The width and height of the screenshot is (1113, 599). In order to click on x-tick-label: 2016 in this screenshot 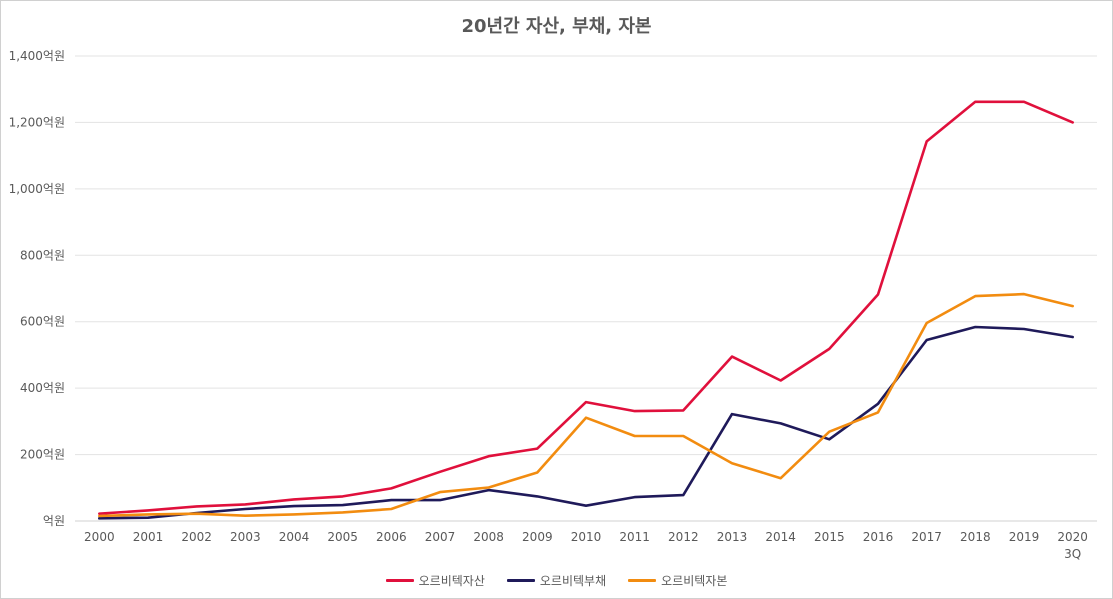, I will do `click(878, 537)`.